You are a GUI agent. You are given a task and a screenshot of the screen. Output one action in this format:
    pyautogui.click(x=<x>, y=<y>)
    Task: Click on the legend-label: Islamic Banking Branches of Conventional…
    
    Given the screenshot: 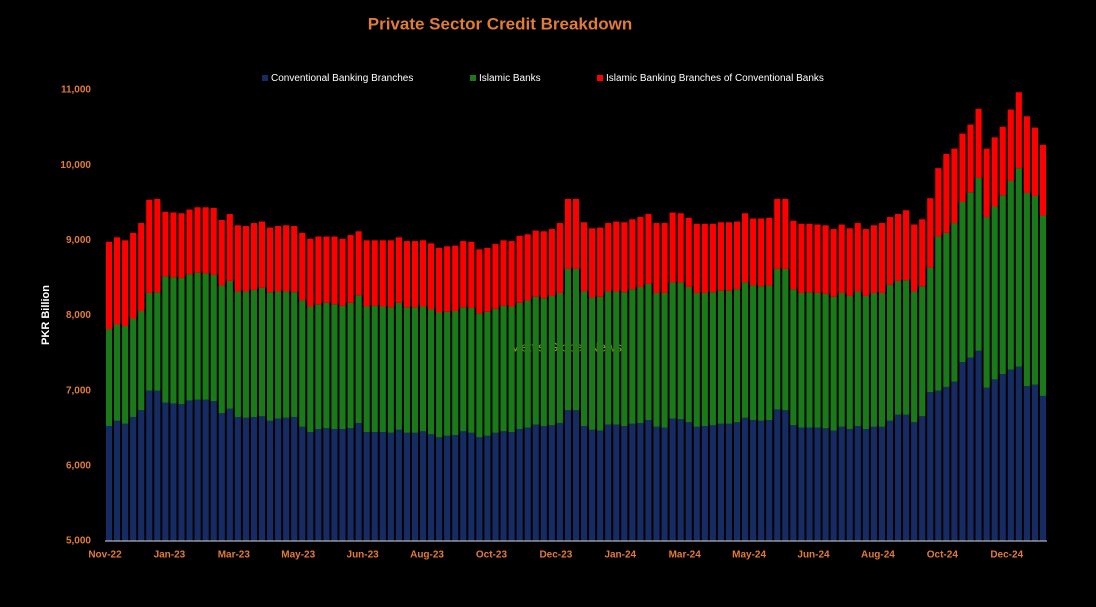 What is the action you would take?
    pyautogui.click(x=715, y=78)
    